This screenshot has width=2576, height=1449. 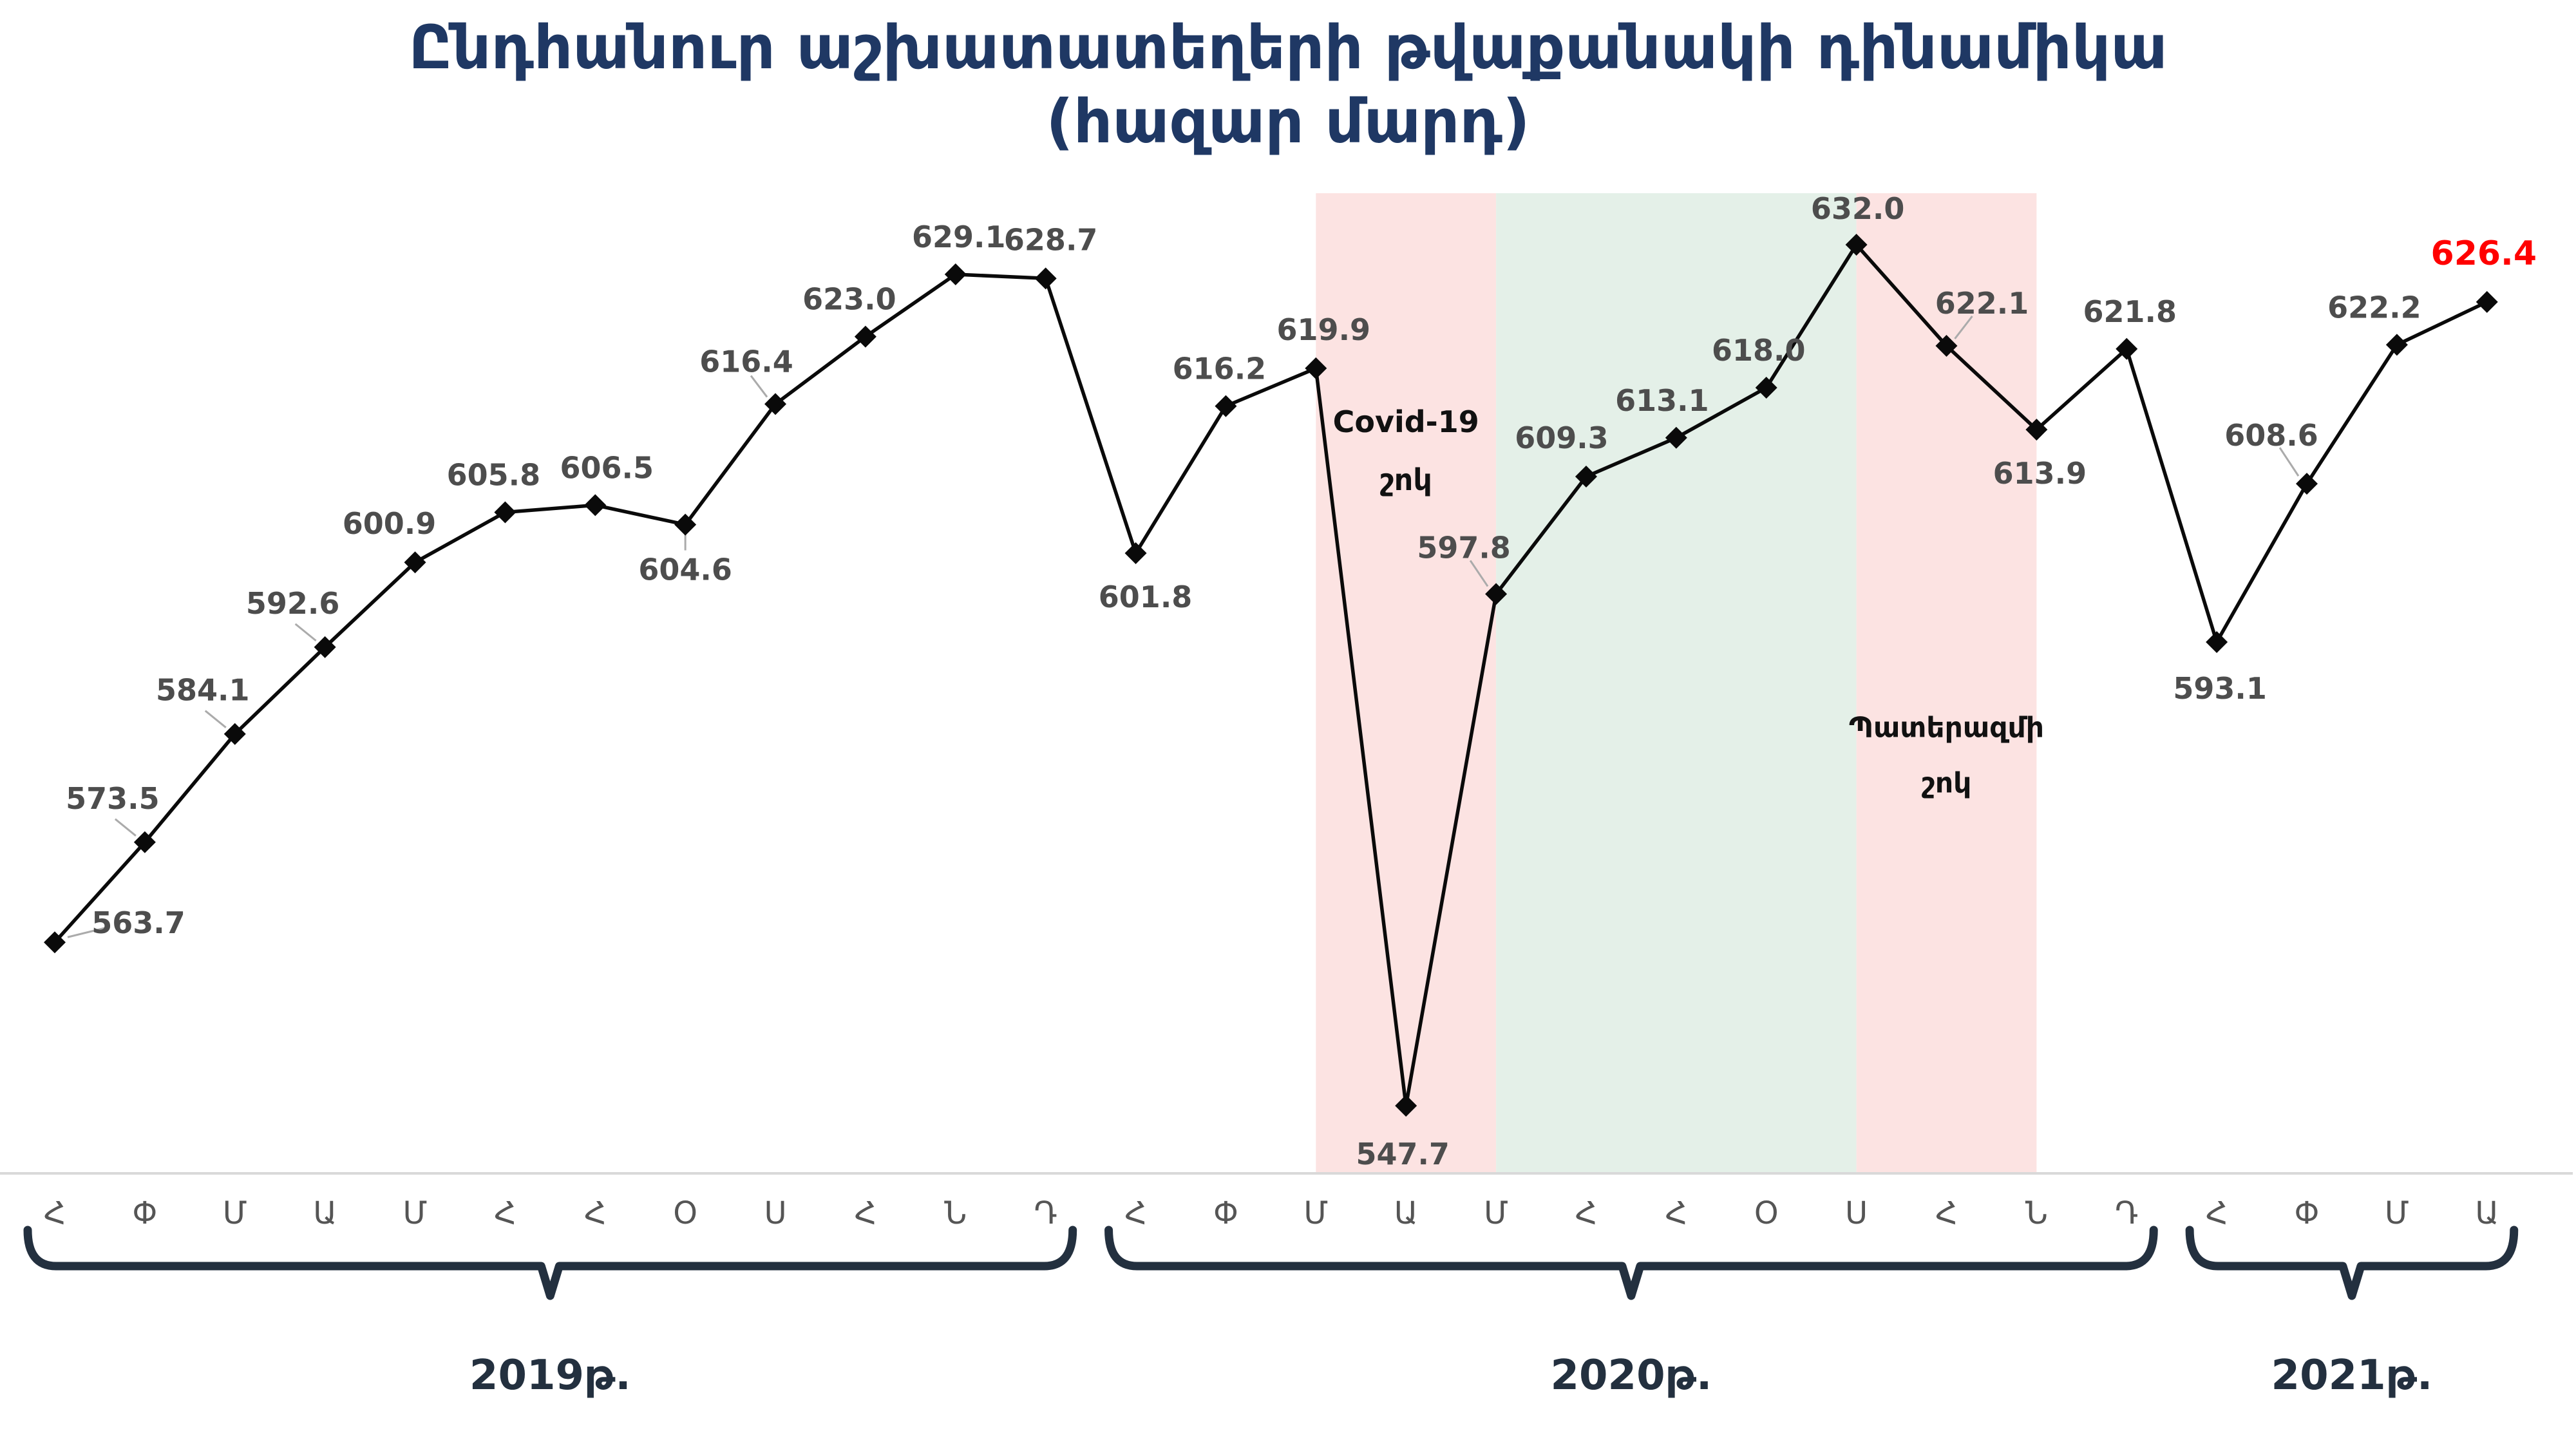 What do you see at coordinates (2374, 307) in the screenshot?
I see `data-point-label: 622.2` at bounding box center [2374, 307].